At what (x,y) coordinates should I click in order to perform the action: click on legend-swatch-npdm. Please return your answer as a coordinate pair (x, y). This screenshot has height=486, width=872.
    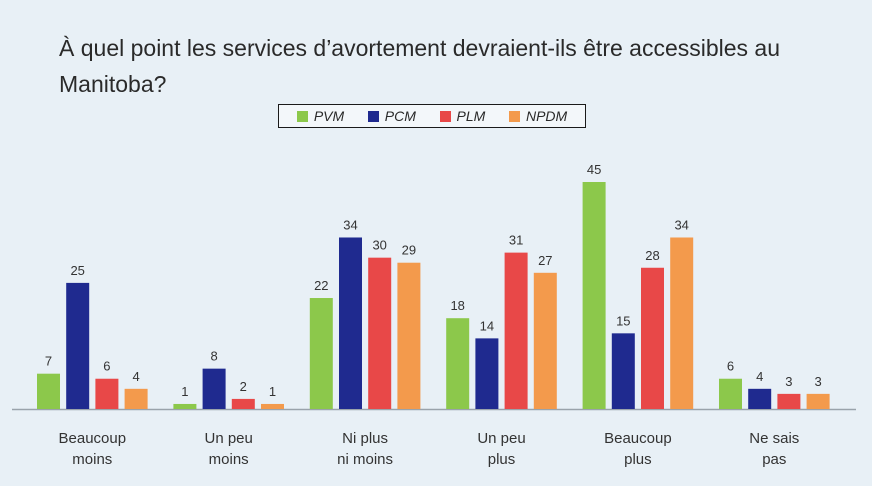
    Looking at the image, I should click on (514, 116).